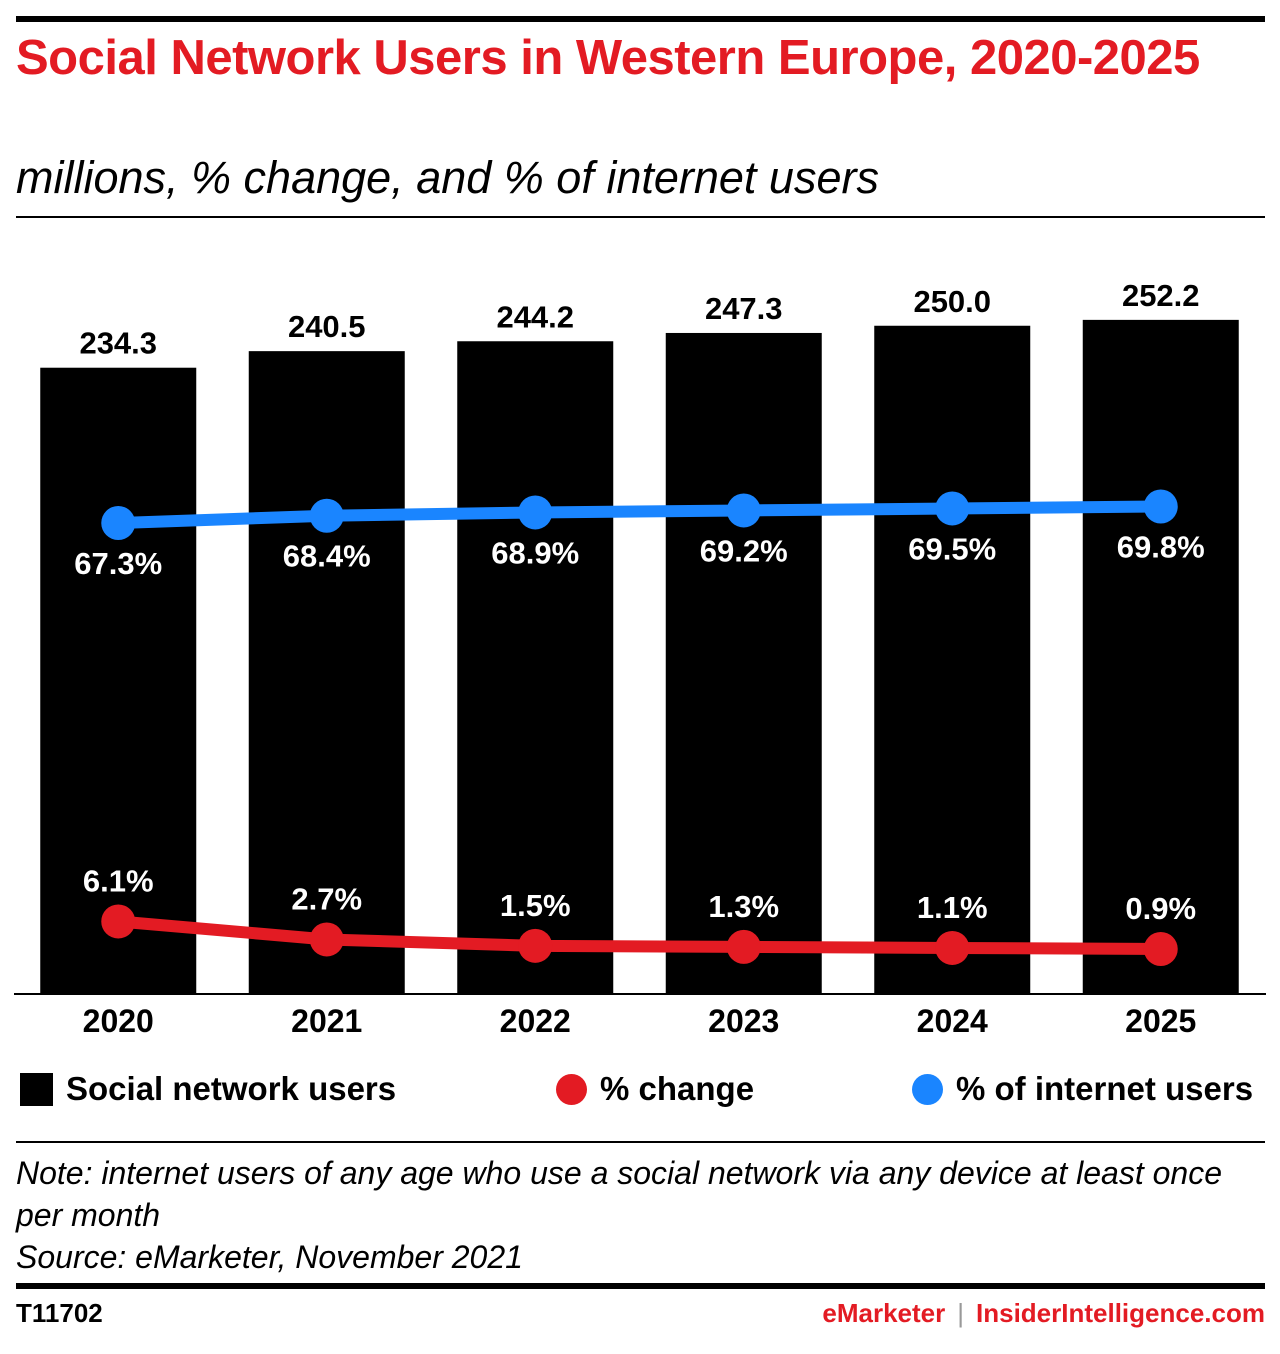 This screenshot has width=1280, height=1354. Describe the element at coordinates (640, 1021) in the screenshot. I see `x-axis-ticks: 2020 2021 2022 2023 2024 2025` at that location.